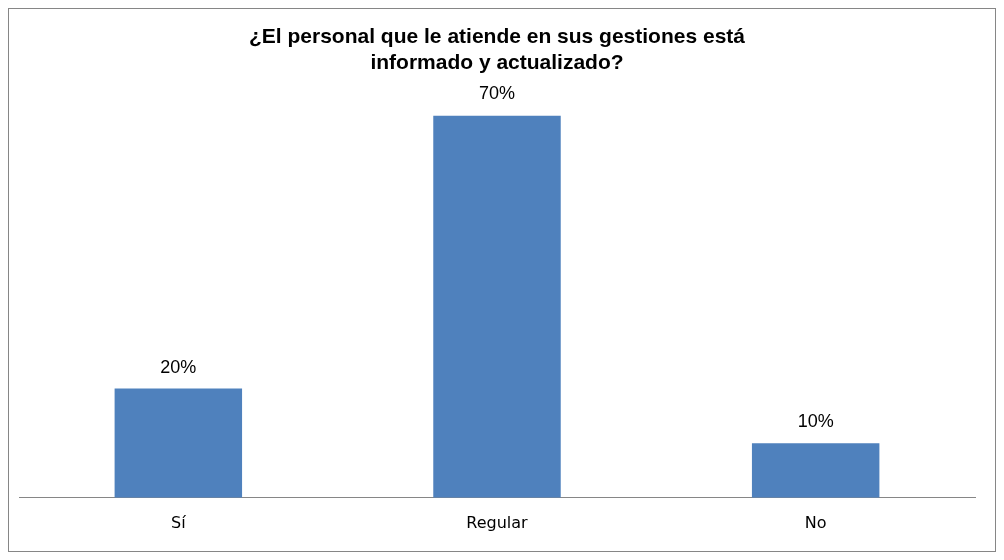 This screenshot has width=1004, height=560. What do you see at coordinates (497, 93) in the screenshot?
I see `data-label: 70%` at bounding box center [497, 93].